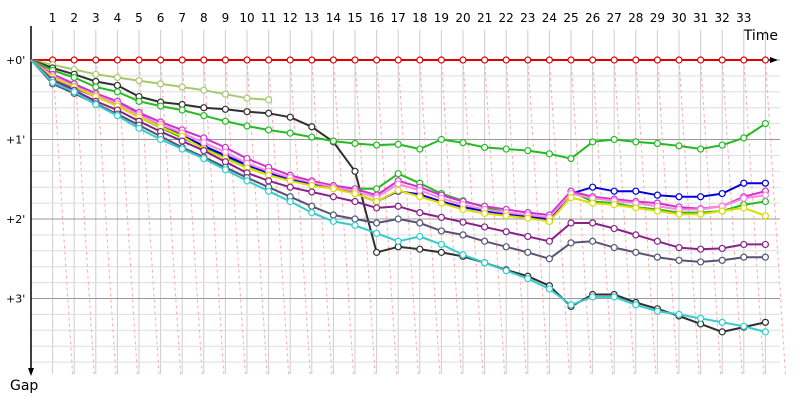 Image resolution: width=800 pixels, height=404 pixels. Describe the element at coordinates (678, 18) in the screenshot. I see `x-tick-label: 30` at that location.